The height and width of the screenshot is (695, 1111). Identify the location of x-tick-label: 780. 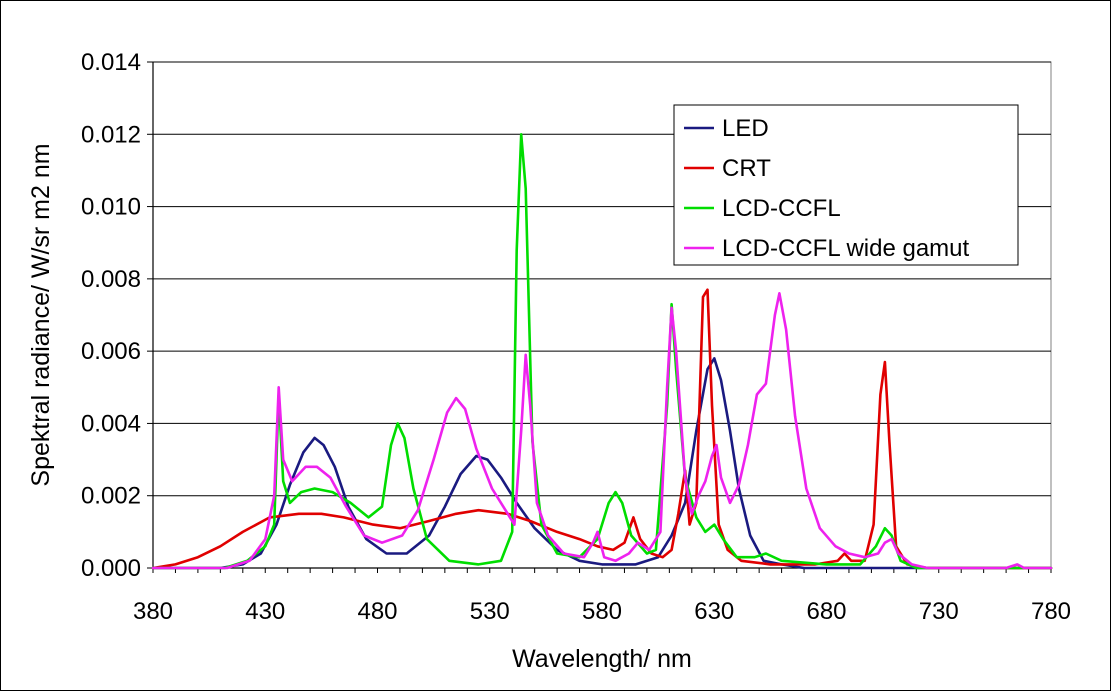
(1051, 611).